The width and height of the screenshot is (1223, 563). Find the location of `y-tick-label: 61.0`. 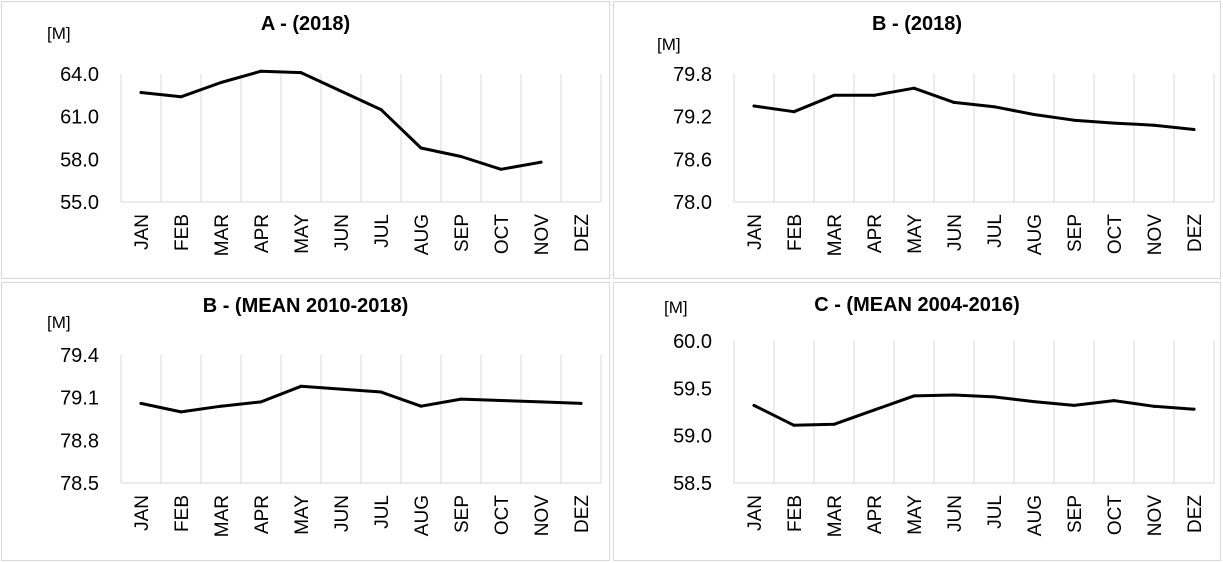

y-tick-label: 61.0 is located at coordinates (79, 118).